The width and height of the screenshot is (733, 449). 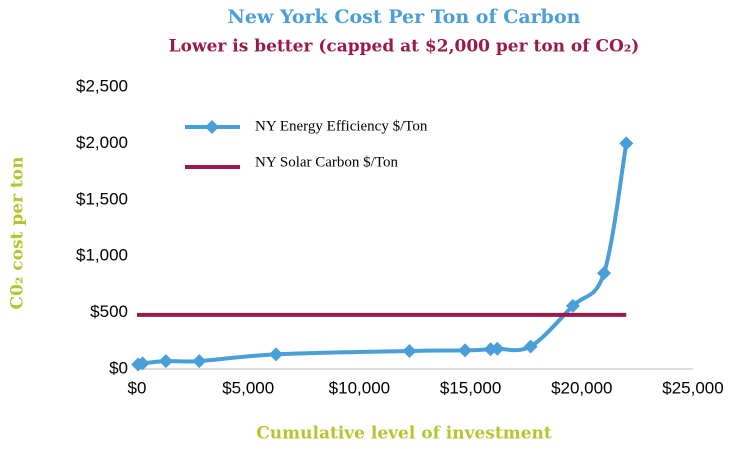 I want to click on y-tick-label: $1,500, so click(x=102, y=198).